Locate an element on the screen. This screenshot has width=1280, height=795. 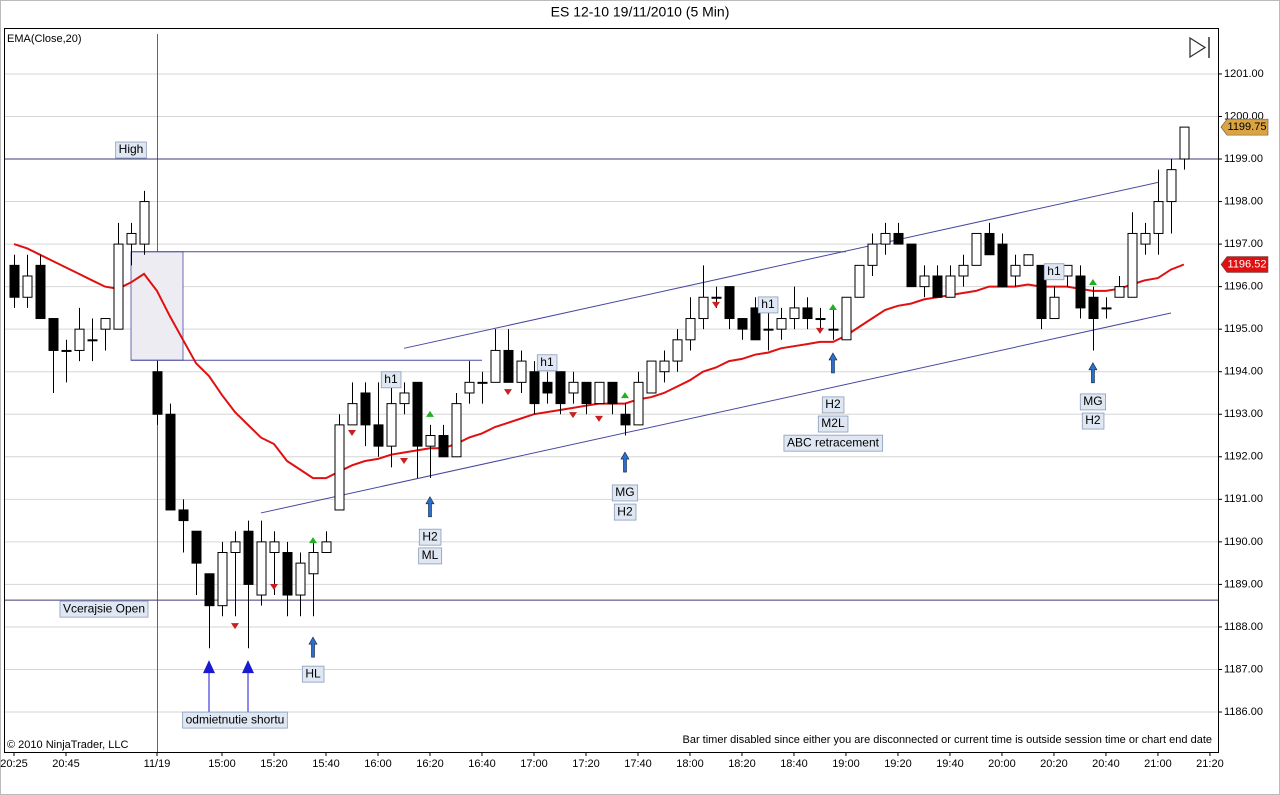
x-tick-label: 11/19 is located at coordinates (157, 764).